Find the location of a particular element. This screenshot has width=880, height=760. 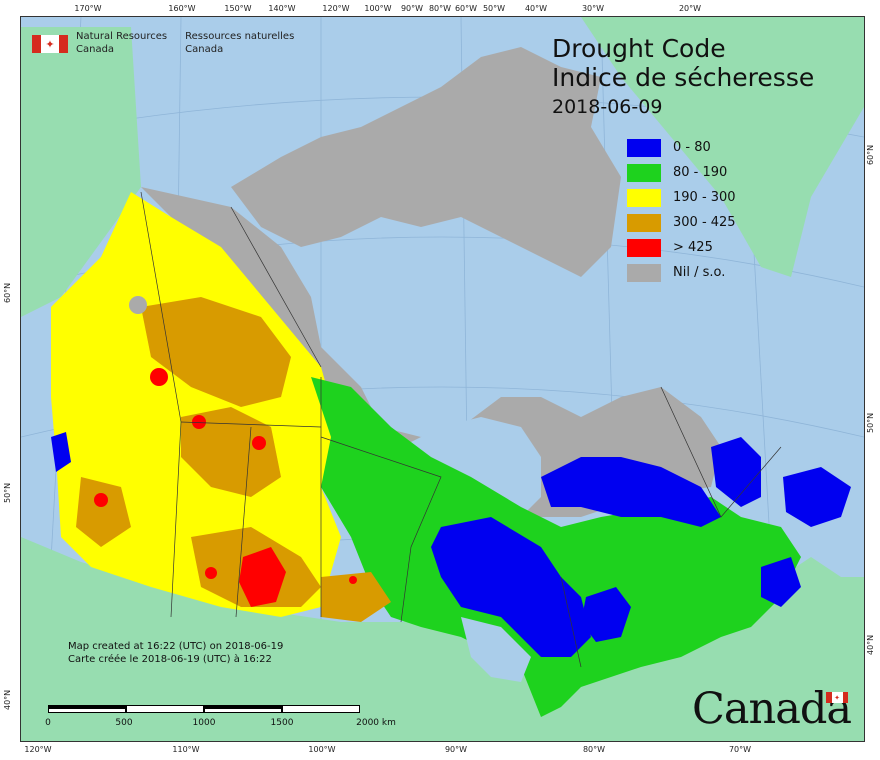

maple-leaf-icon: ✦ is located at coordinates (50, 44).